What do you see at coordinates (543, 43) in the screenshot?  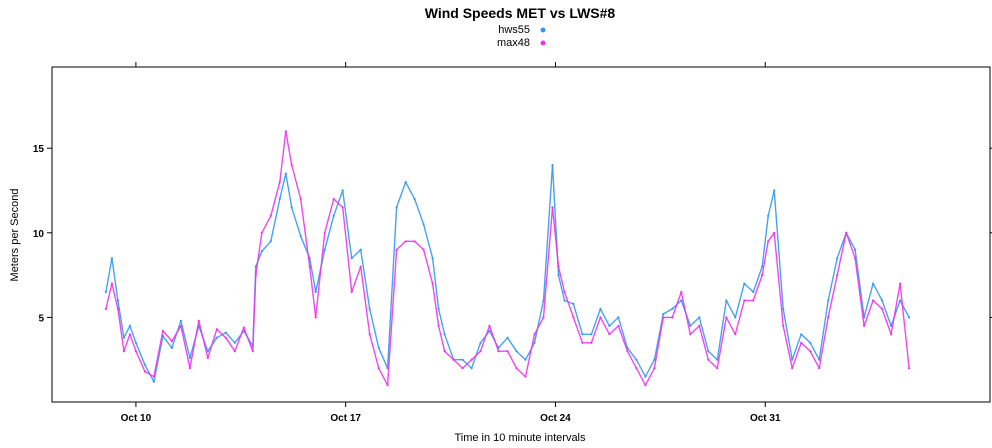 I see `legend-marker-max48` at bounding box center [543, 43].